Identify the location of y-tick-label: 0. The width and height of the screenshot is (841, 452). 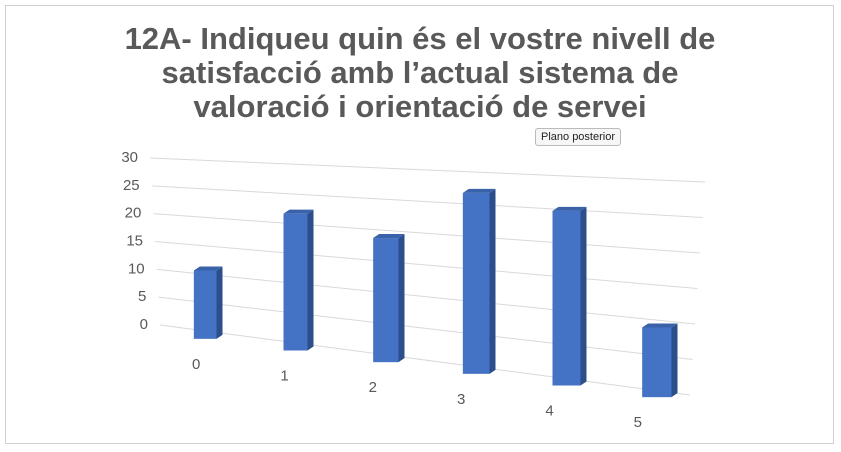
(144, 324).